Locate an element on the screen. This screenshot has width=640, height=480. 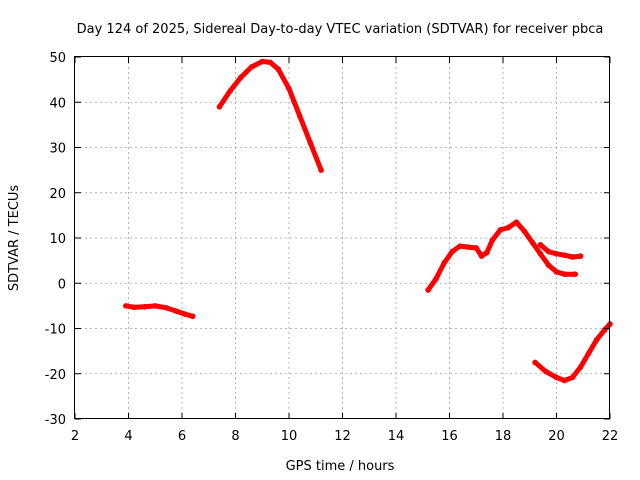
x-tick-label: 6 is located at coordinates (182, 436).